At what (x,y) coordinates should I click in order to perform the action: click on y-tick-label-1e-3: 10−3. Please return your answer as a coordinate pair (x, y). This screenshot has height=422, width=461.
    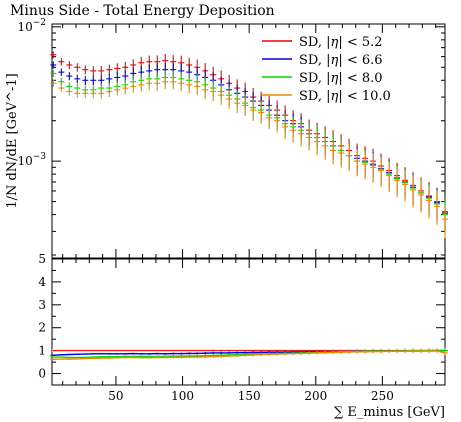
    Looking at the image, I should click on (31, 160).